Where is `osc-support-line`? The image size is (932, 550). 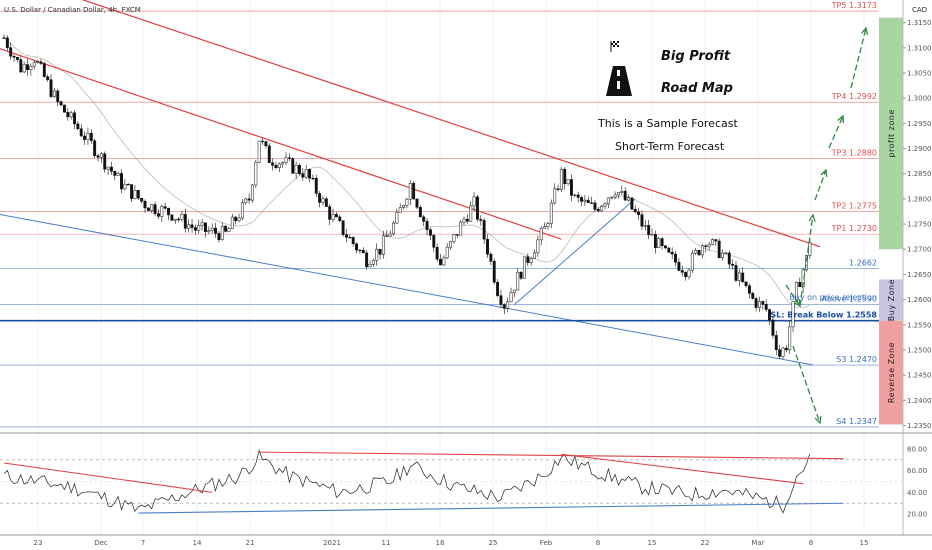
osc-support-line is located at coordinates (491, 508).